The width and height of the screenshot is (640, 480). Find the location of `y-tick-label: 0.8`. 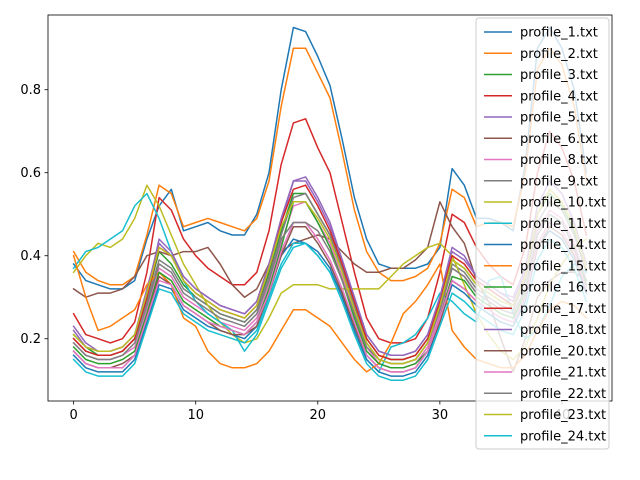

y-tick-label: 0.8 is located at coordinates (30, 90).